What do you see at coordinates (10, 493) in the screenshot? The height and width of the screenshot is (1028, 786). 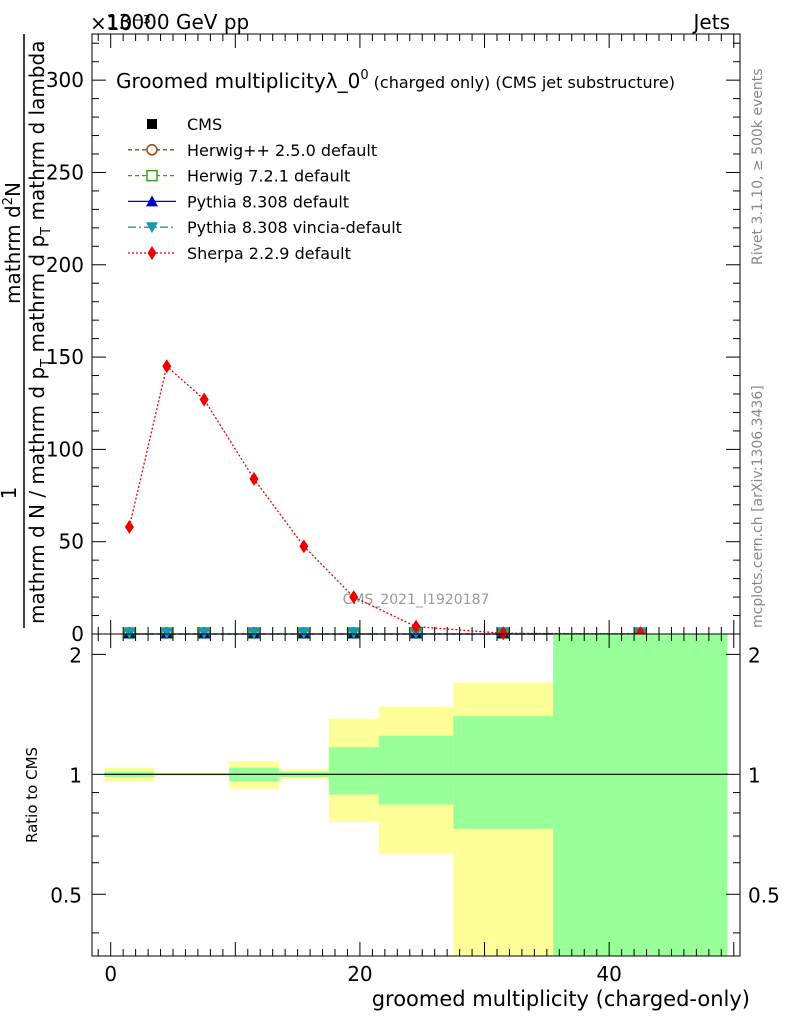 I see `ylabel-prefix: 1` at bounding box center [10, 493].